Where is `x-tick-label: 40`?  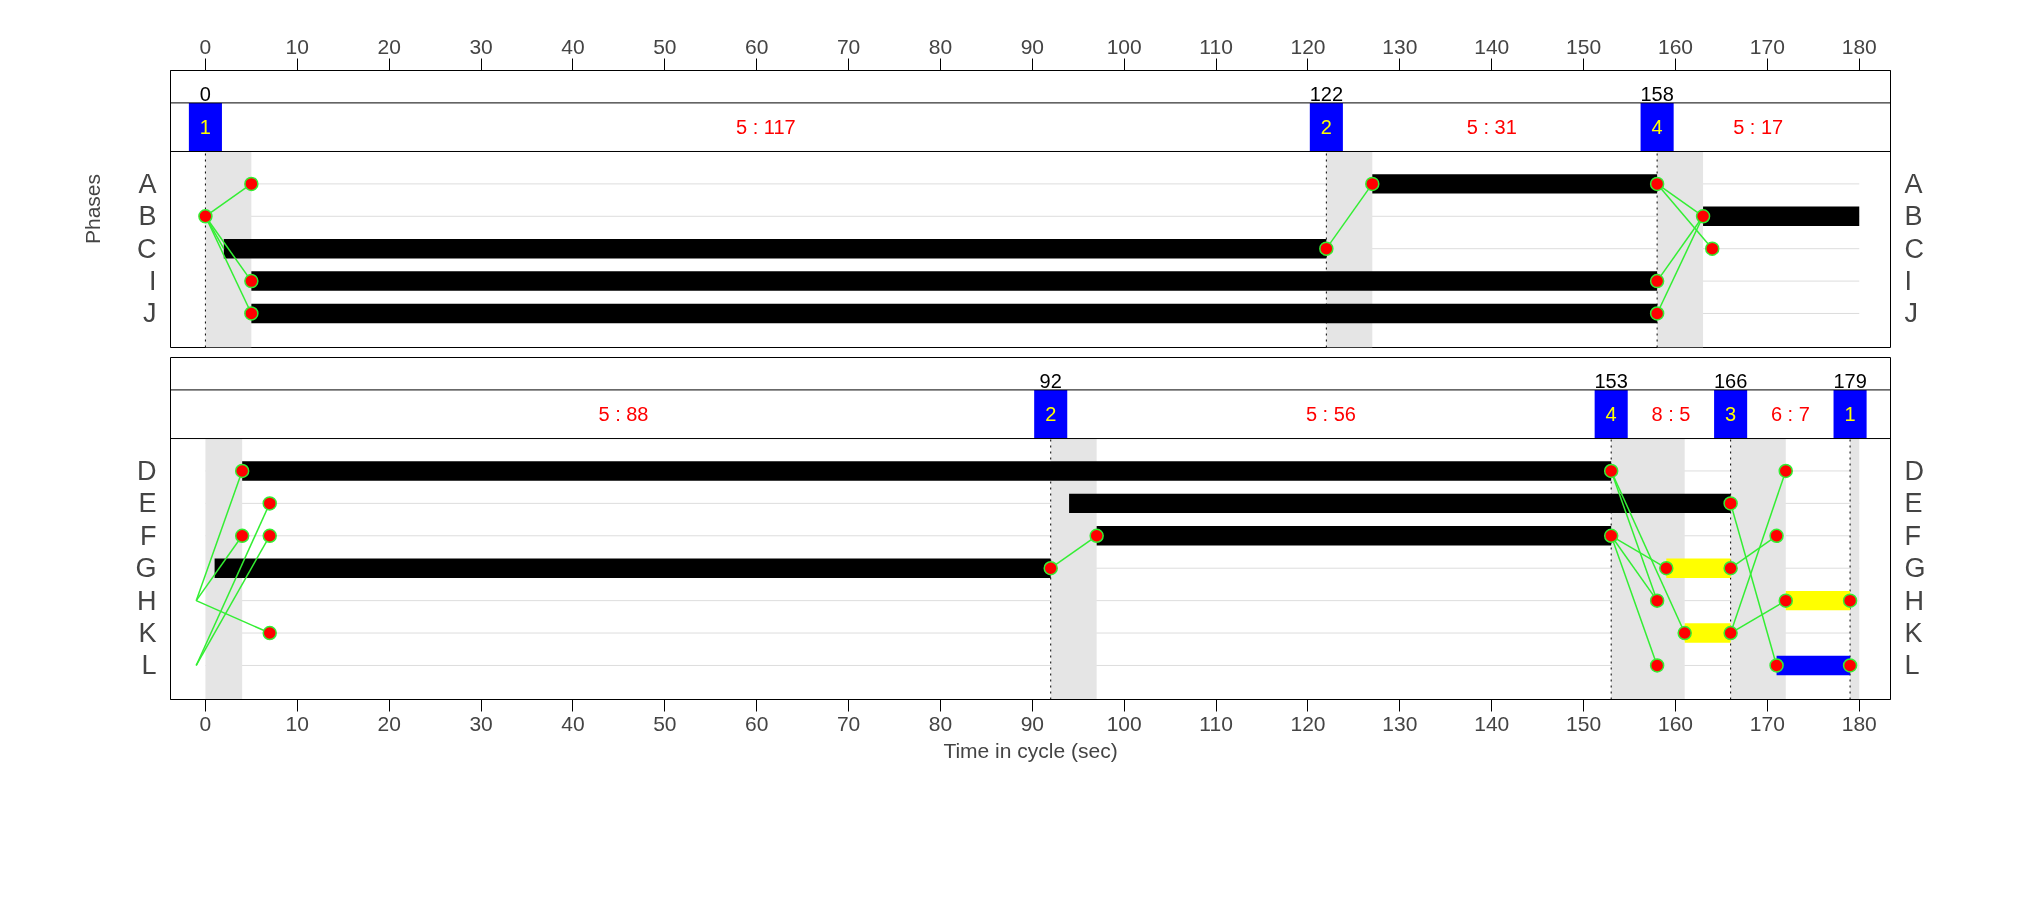 x-tick-label: 40 is located at coordinates (573, 723).